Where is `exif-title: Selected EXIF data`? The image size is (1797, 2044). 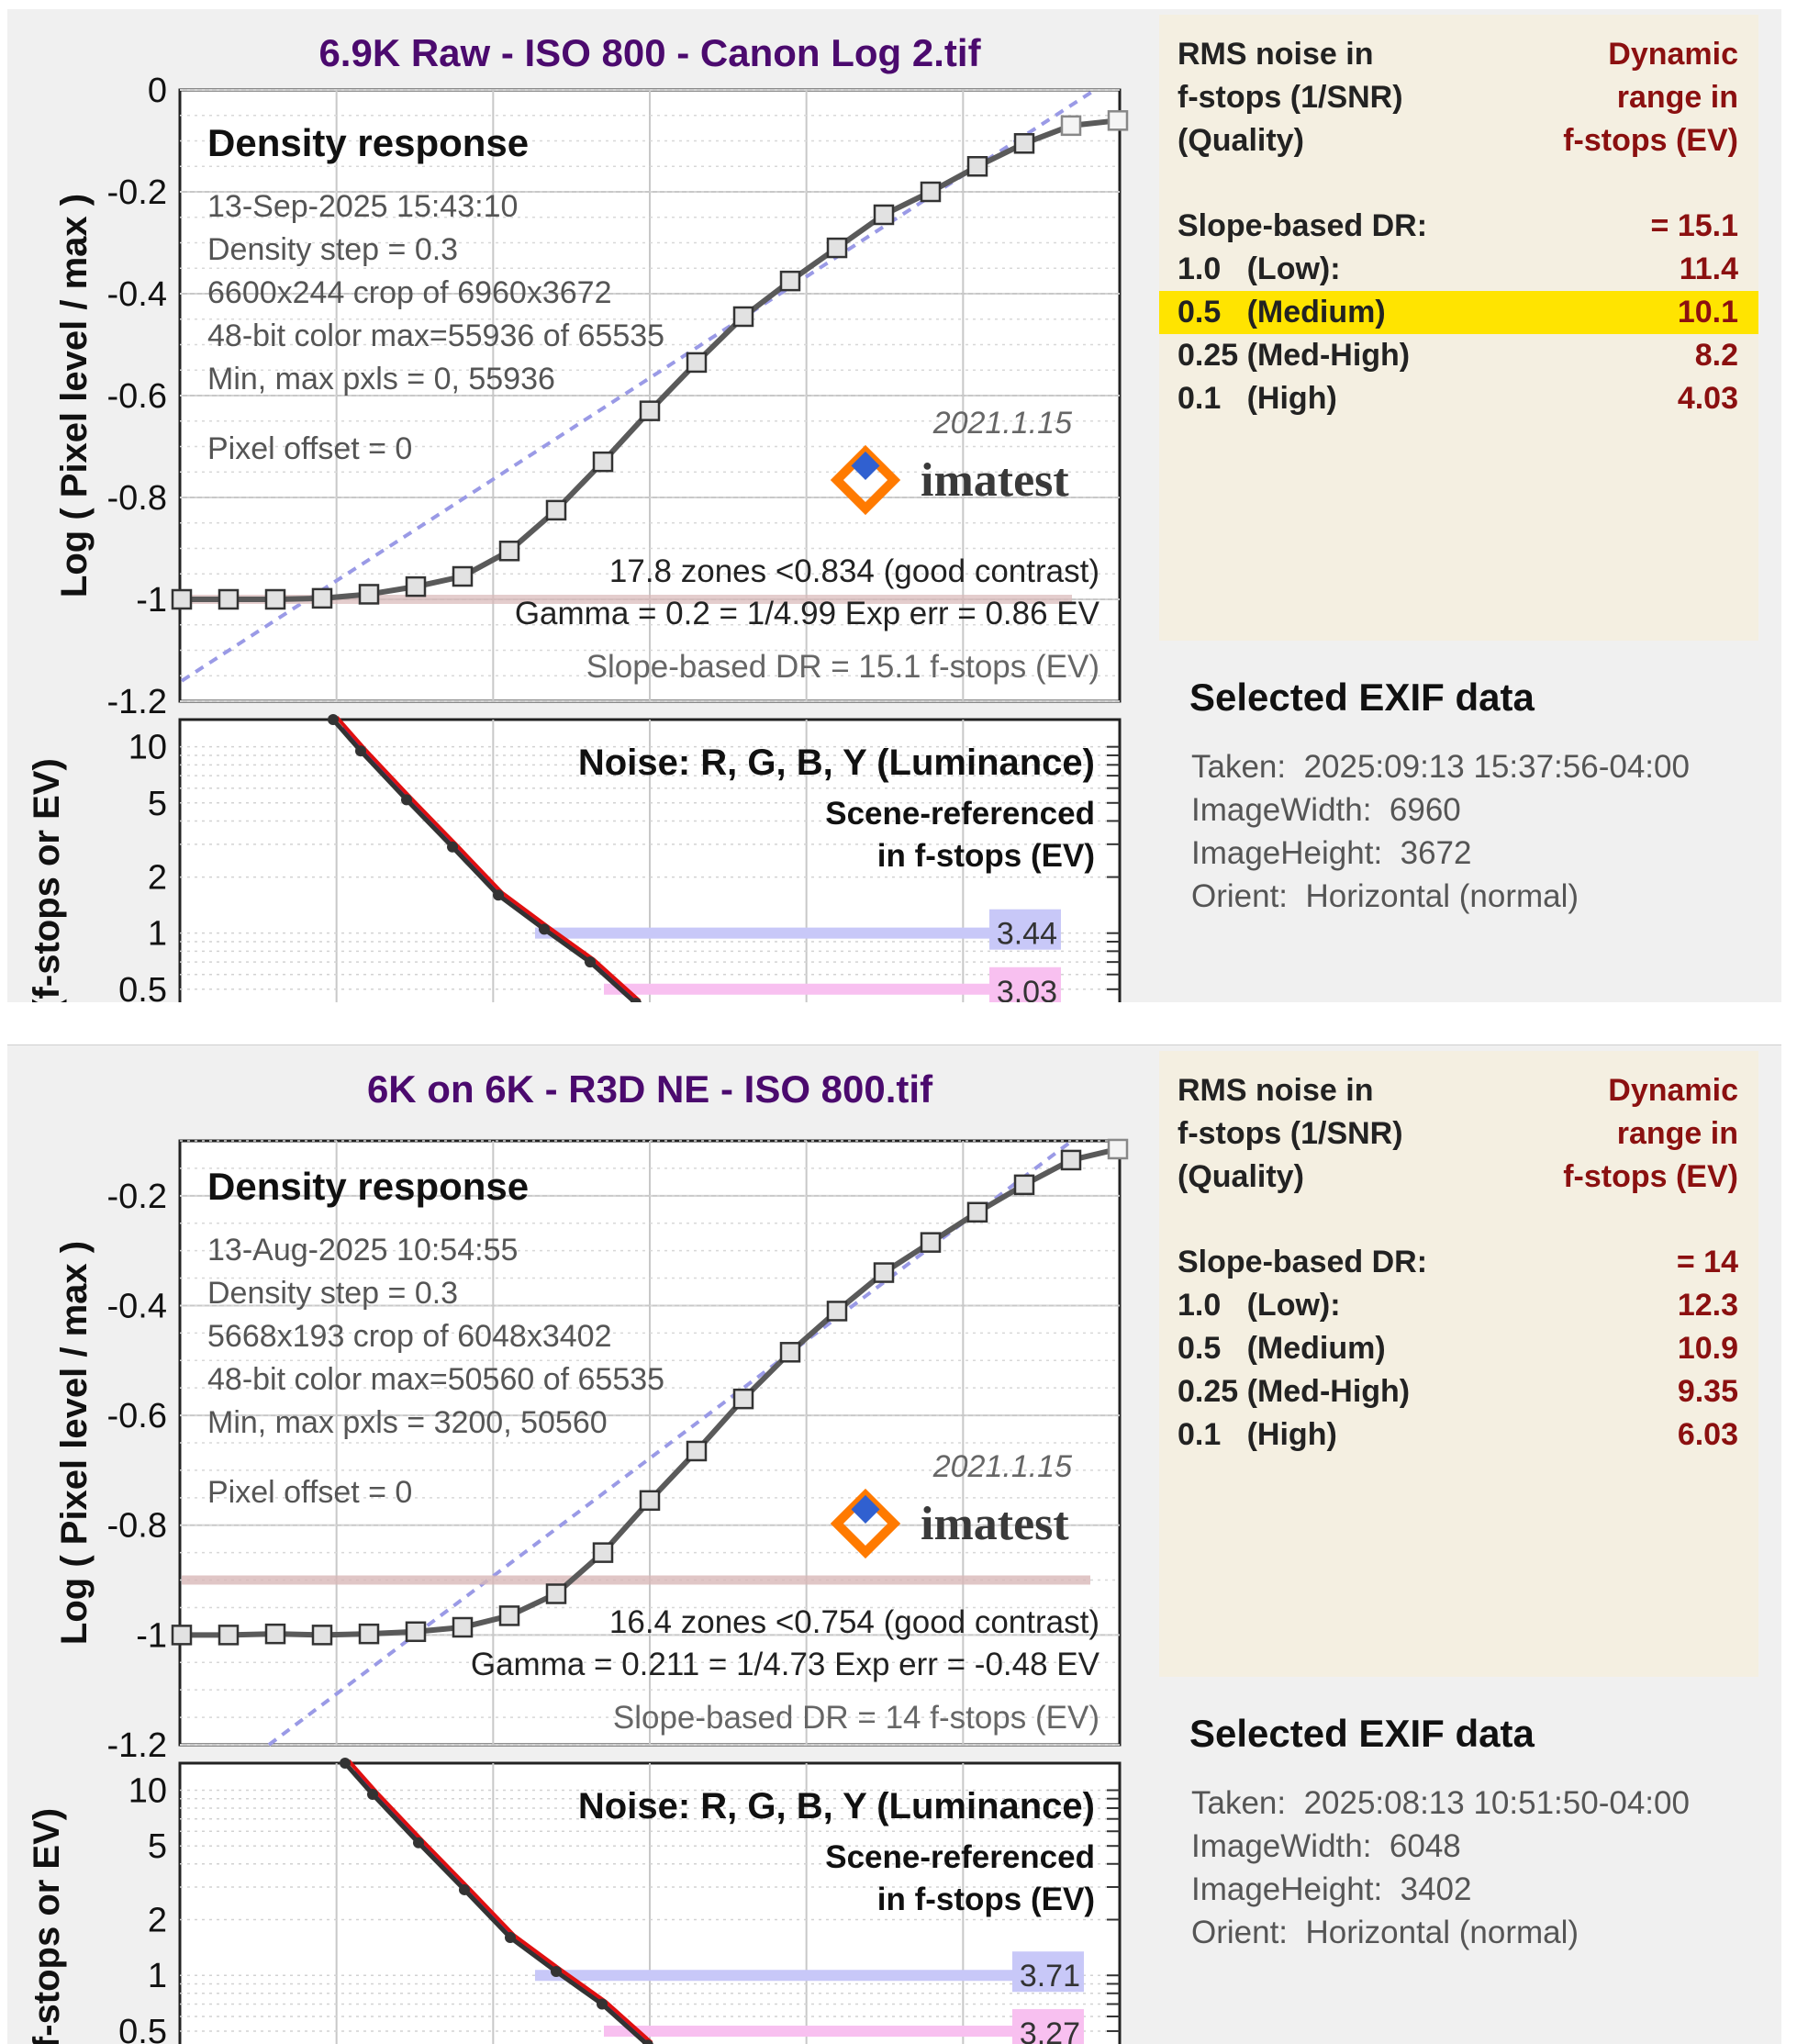
exif-title: Selected EXIF data is located at coordinates (1362, 697).